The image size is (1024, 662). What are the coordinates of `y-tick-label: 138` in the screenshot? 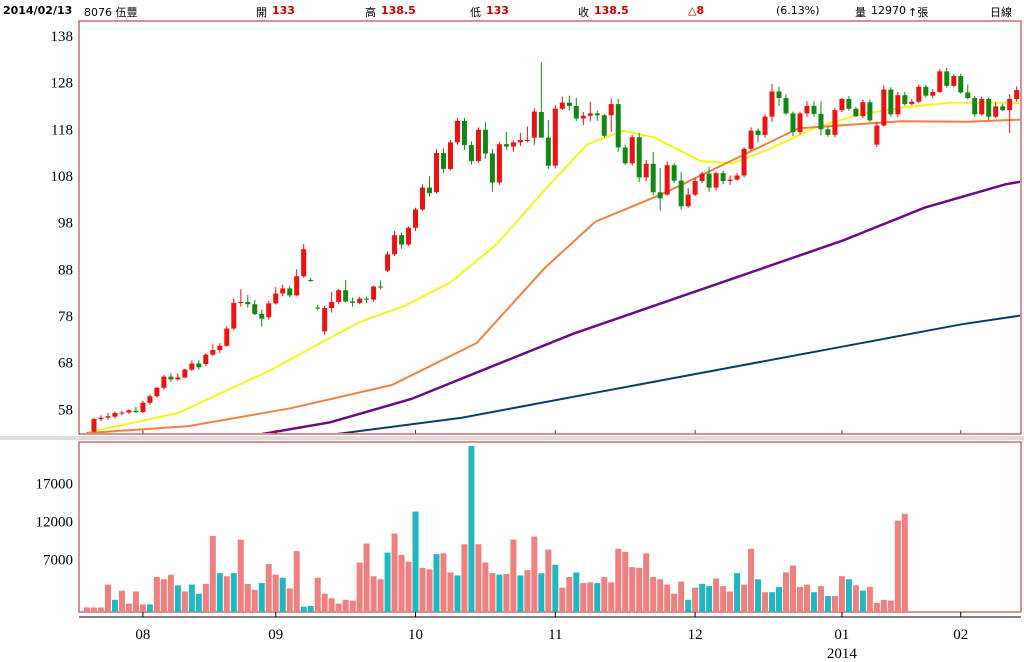 It's located at (62, 37).